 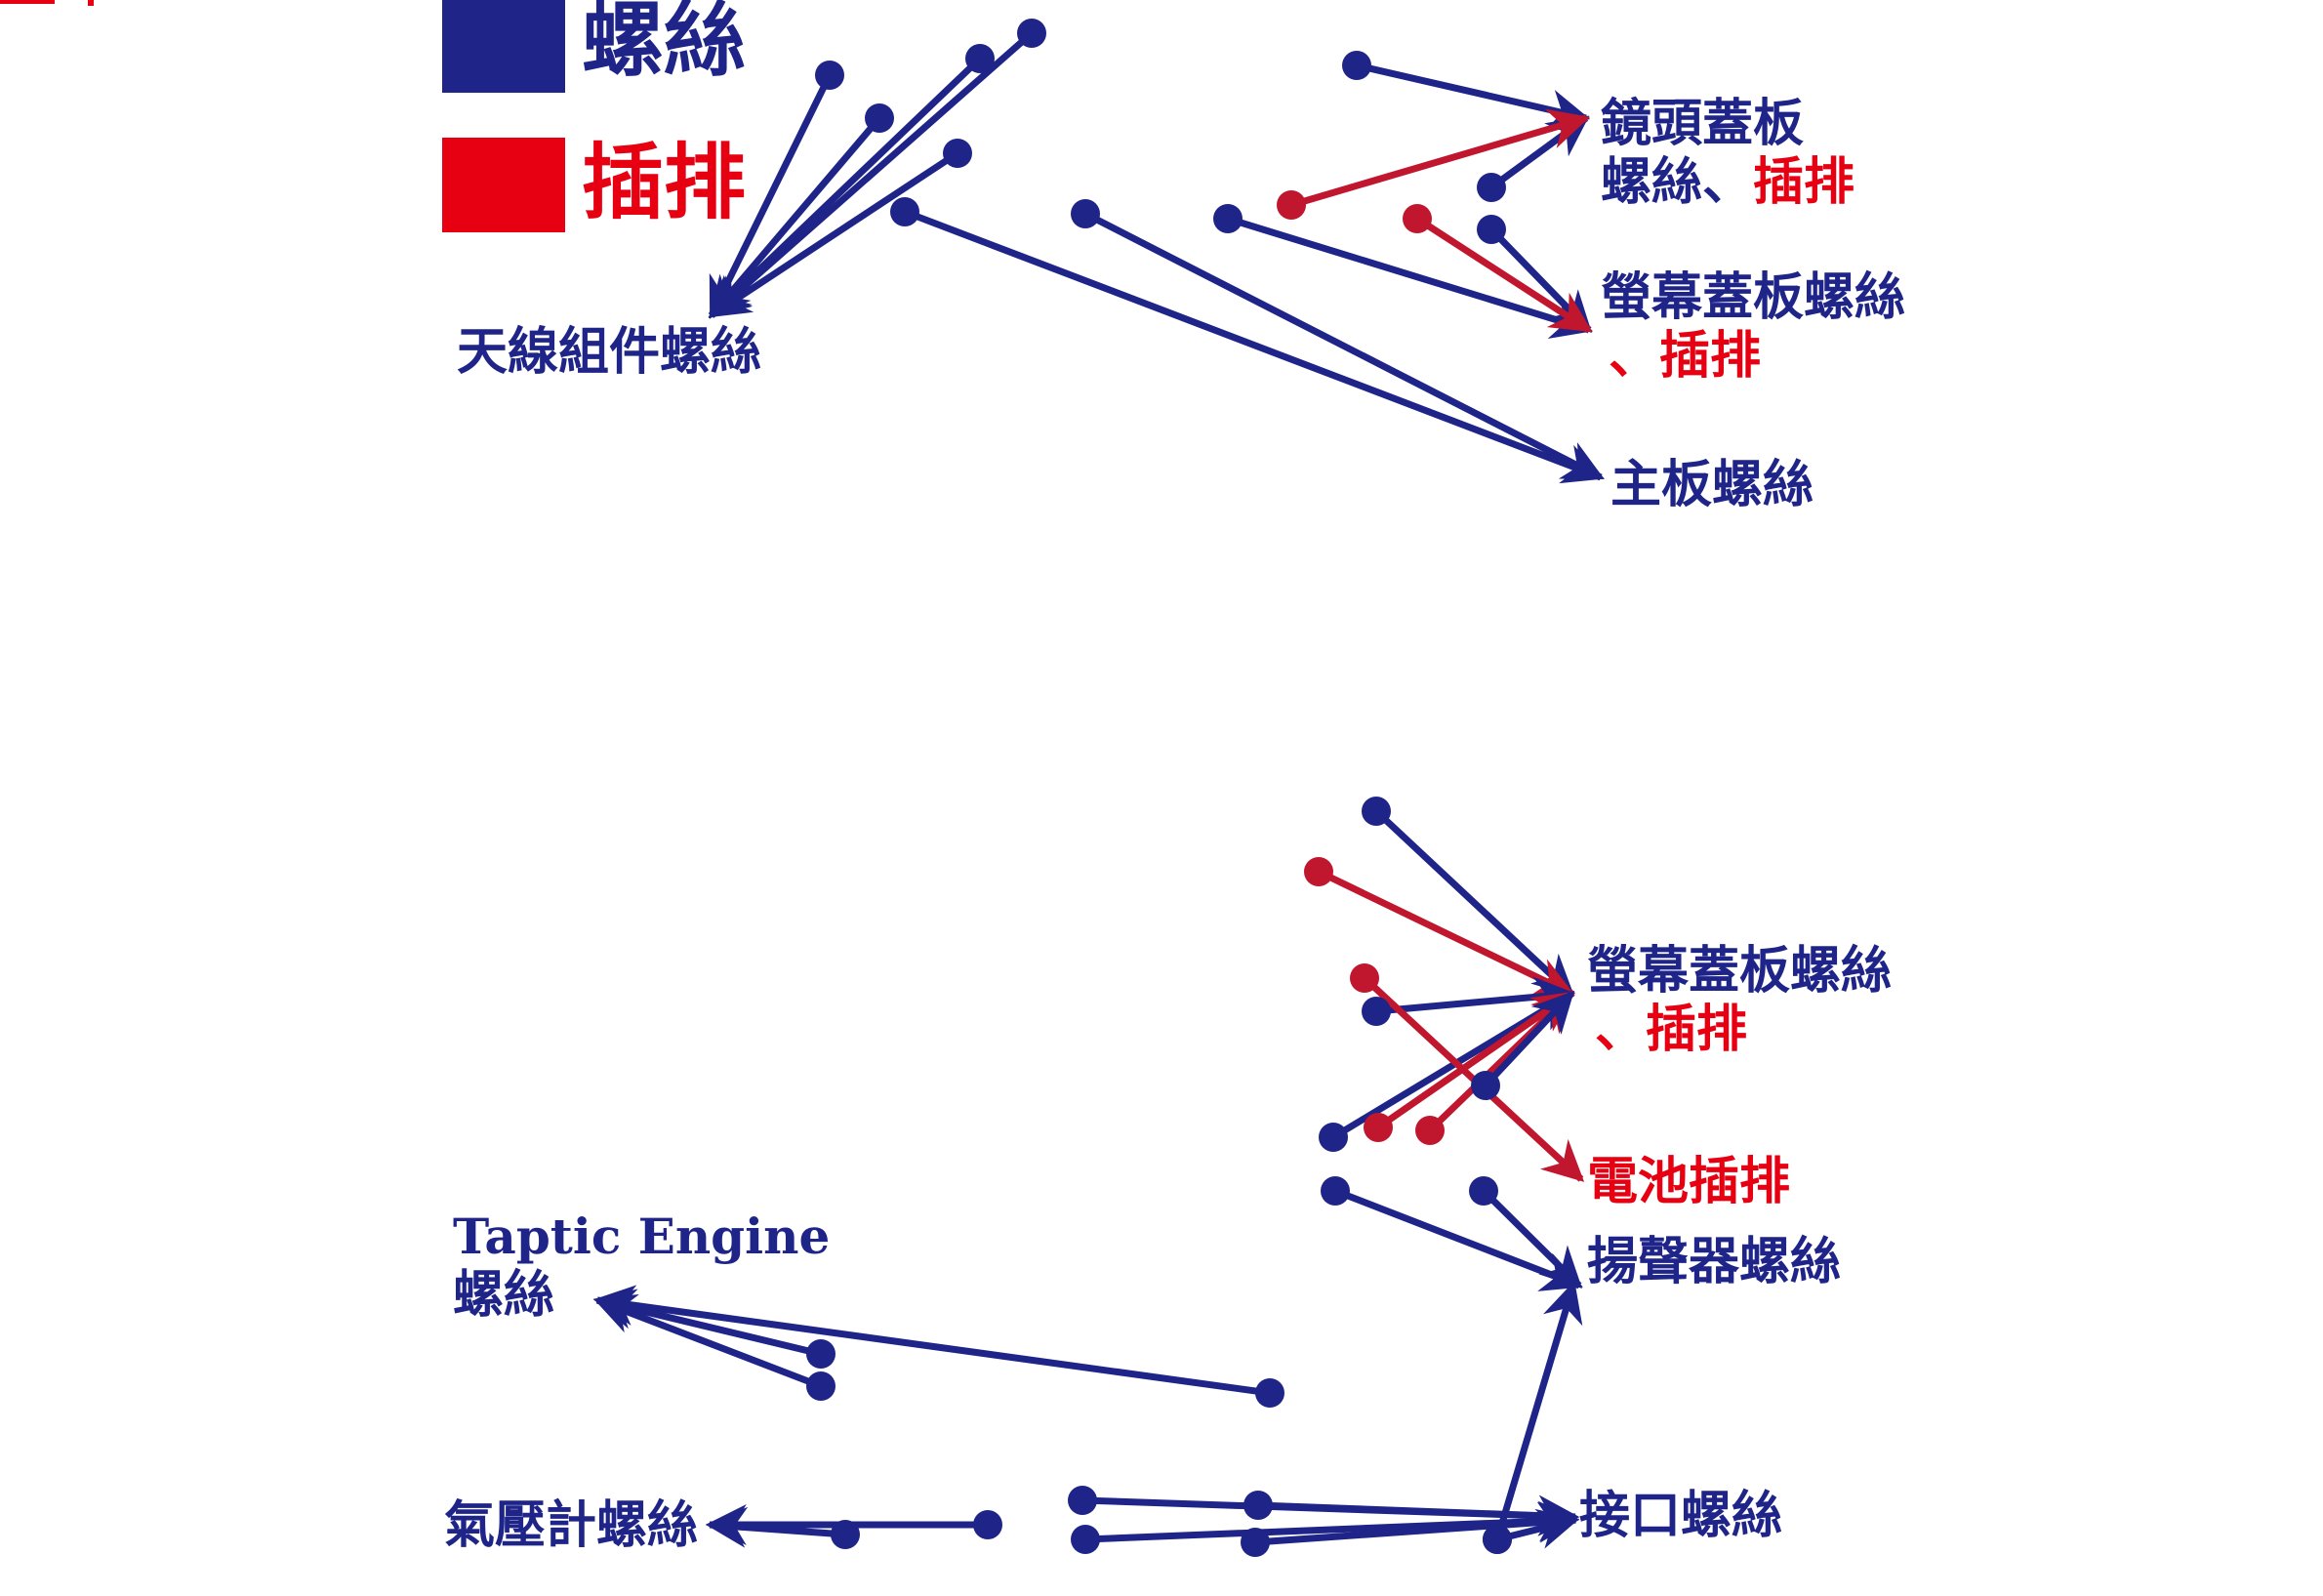 What do you see at coordinates (1685, 356) in the screenshot?
I see `label-screen-cover-top-line2: 、插排` at bounding box center [1685, 356].